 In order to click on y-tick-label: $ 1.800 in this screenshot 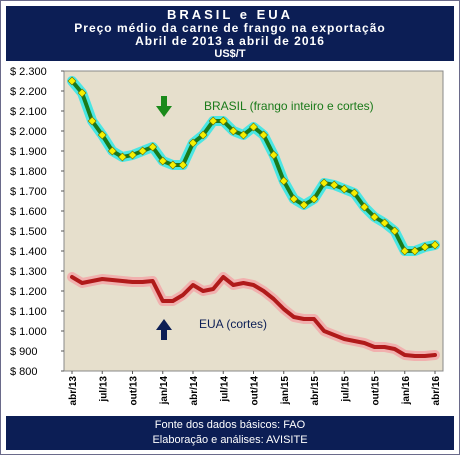, I will do `click(28, 172)`.